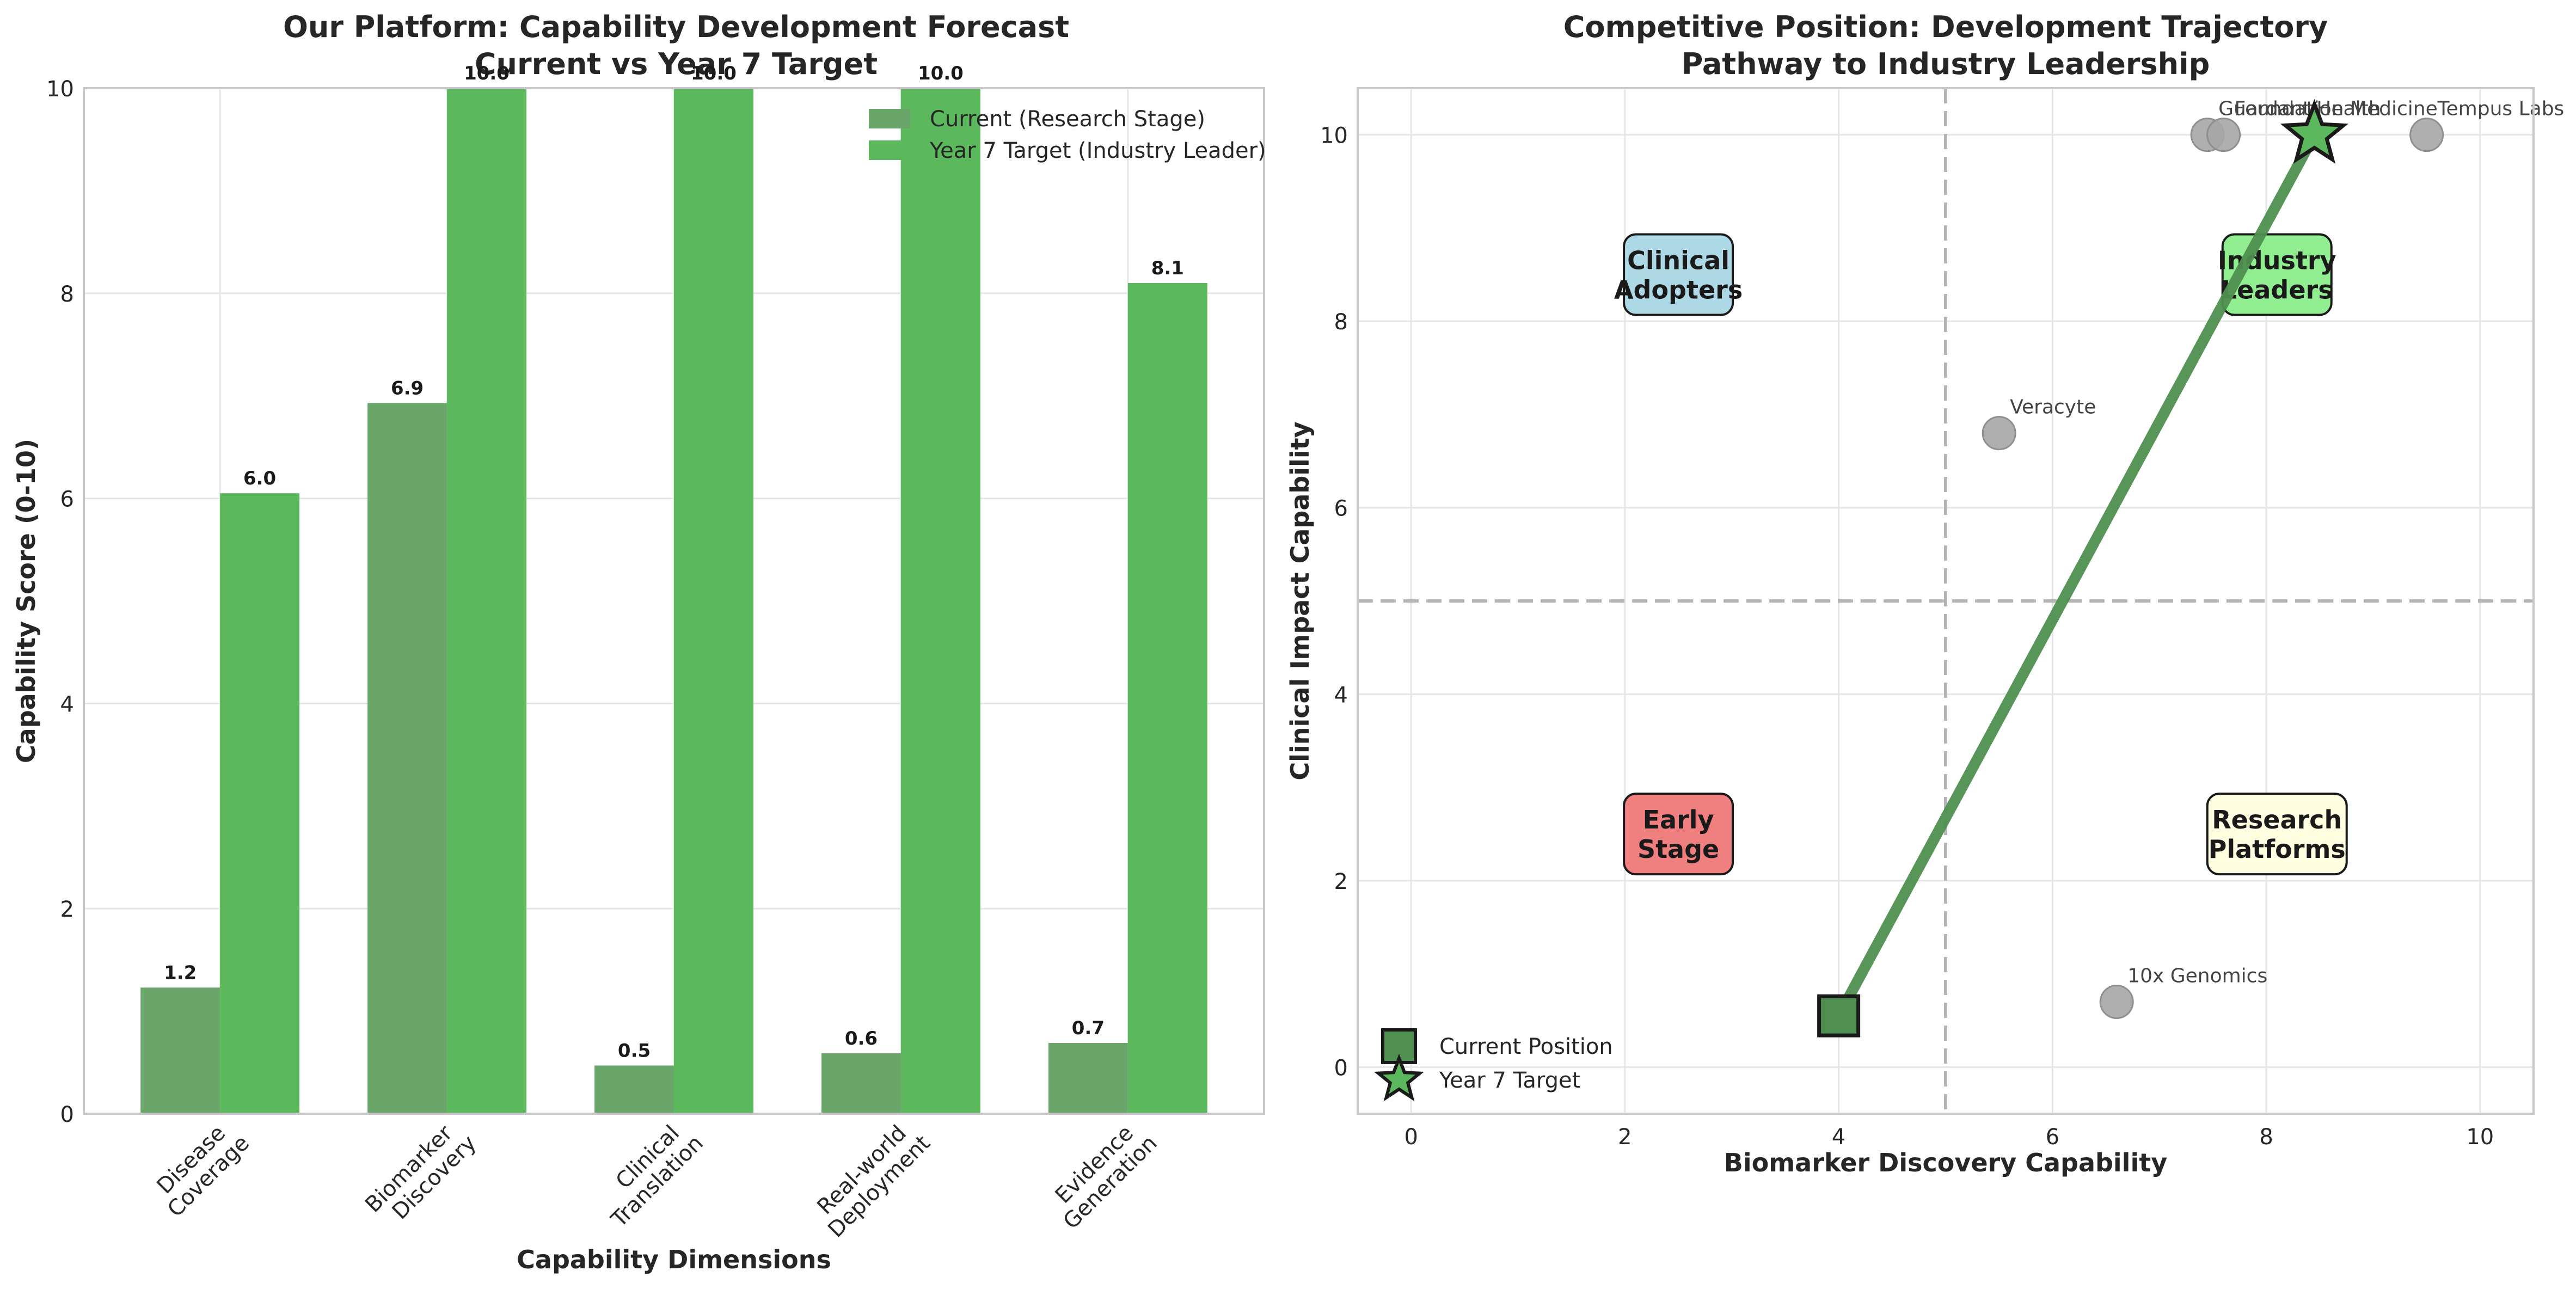 The height and width of the screenshot is (1289, 2576). I want to click on scatter-y-tick-label: 10, so click(1334, 136).